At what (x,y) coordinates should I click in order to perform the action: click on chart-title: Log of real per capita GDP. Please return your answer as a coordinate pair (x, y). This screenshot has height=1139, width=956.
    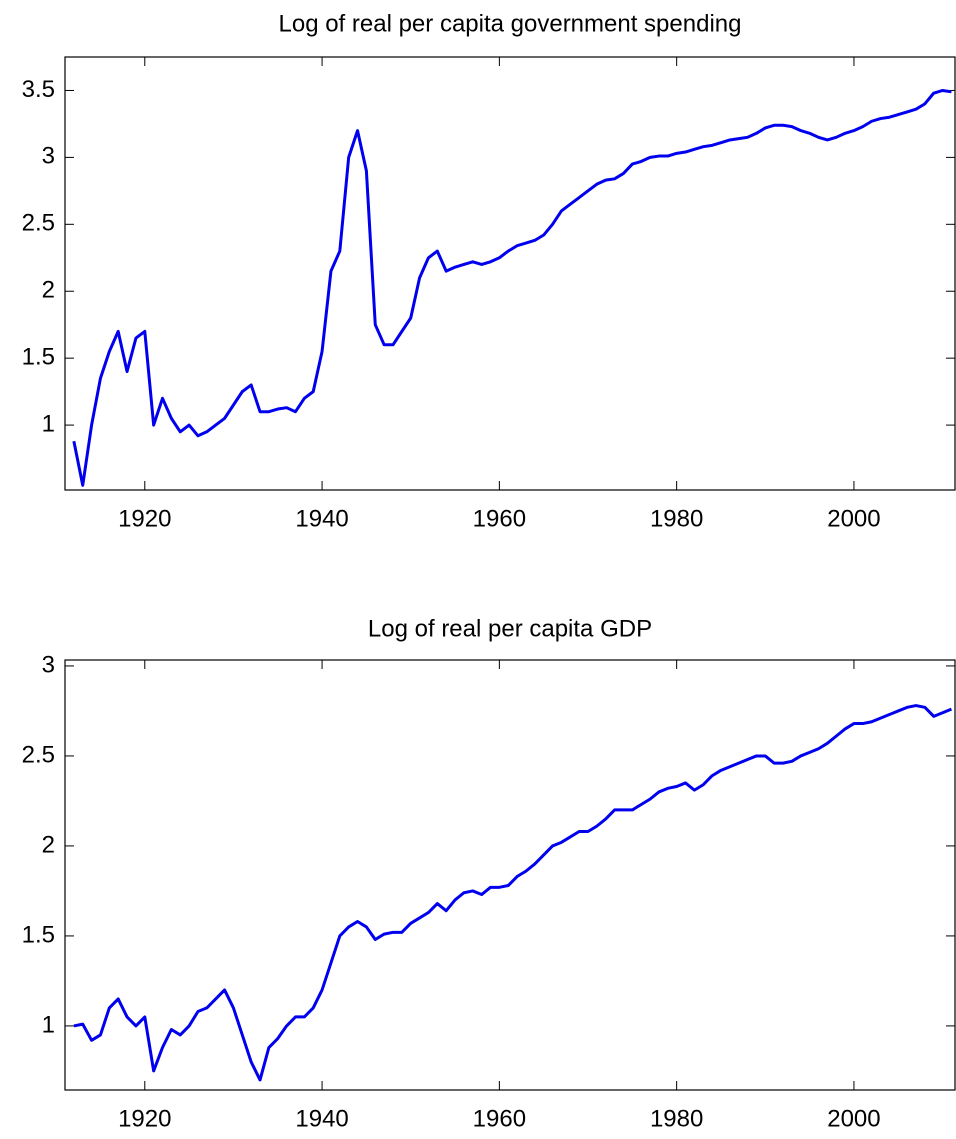
    Looking at the image, I should click on (510, 628).